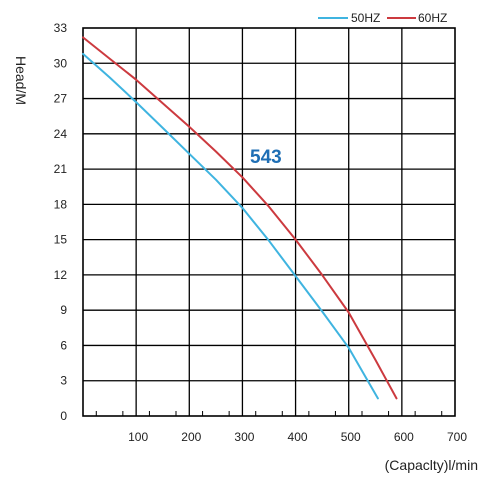 This screenshot has height=494, width=500. What do you see at coordinates (244, 437) in the screenshot?
I see `x-tick-label: 300` at bounding box center [244, 437].